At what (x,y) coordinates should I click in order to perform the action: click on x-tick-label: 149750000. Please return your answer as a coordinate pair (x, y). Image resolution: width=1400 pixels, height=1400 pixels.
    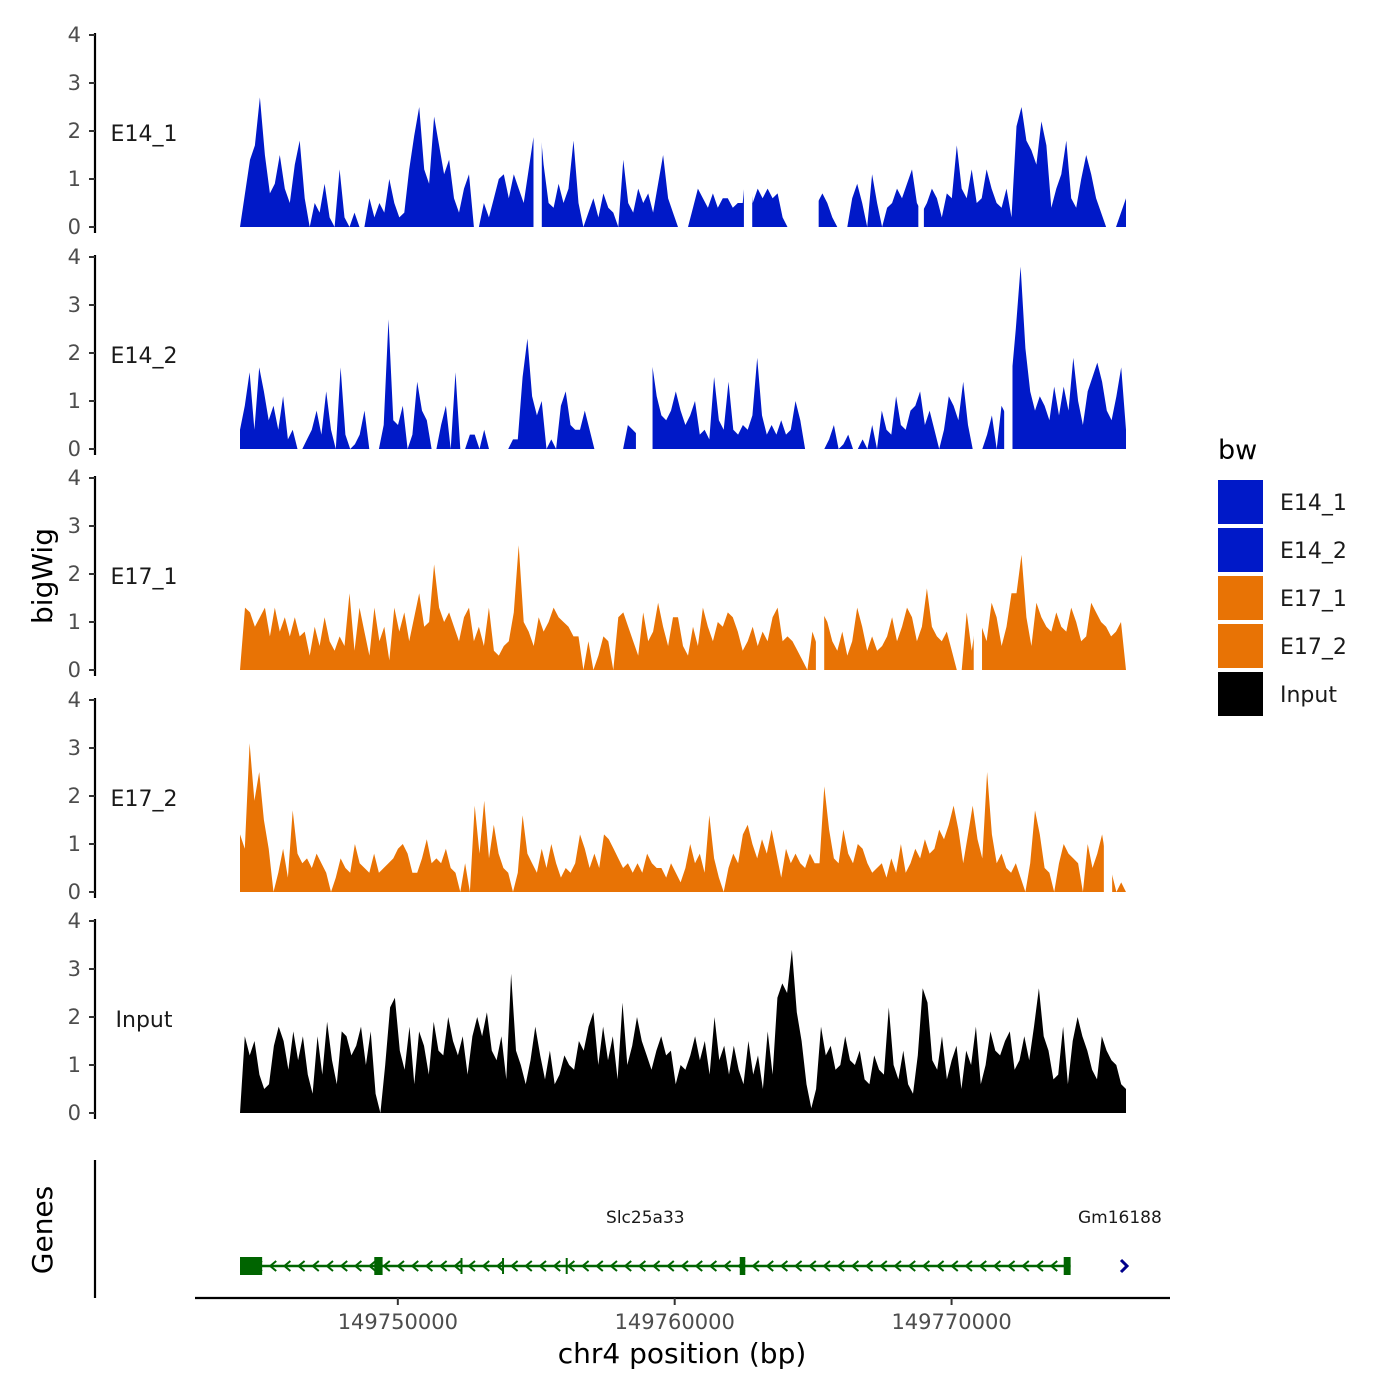
    Looking at the image, I should click on (398, 1322).